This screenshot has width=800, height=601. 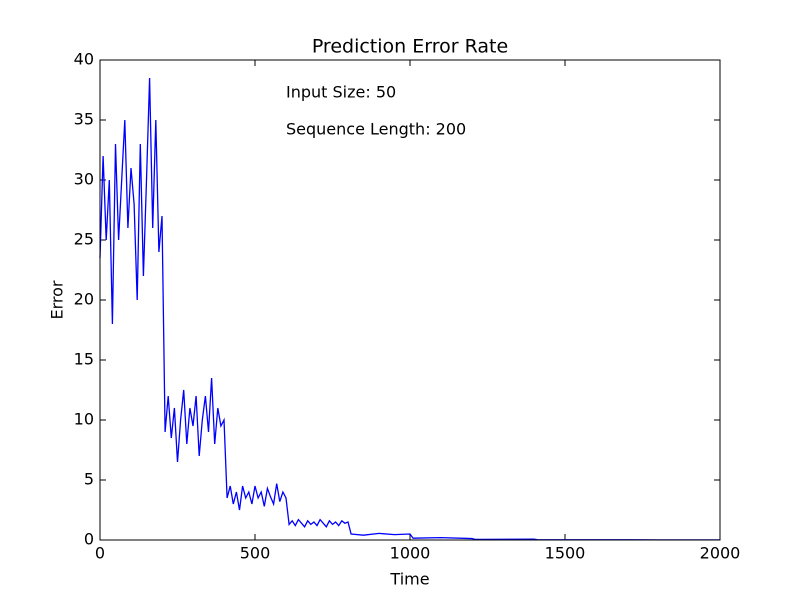 What do you see at coordinates (84, 239) in the screenshot?
I see `y-tick-label: 25` at bounding box center [84, 239].